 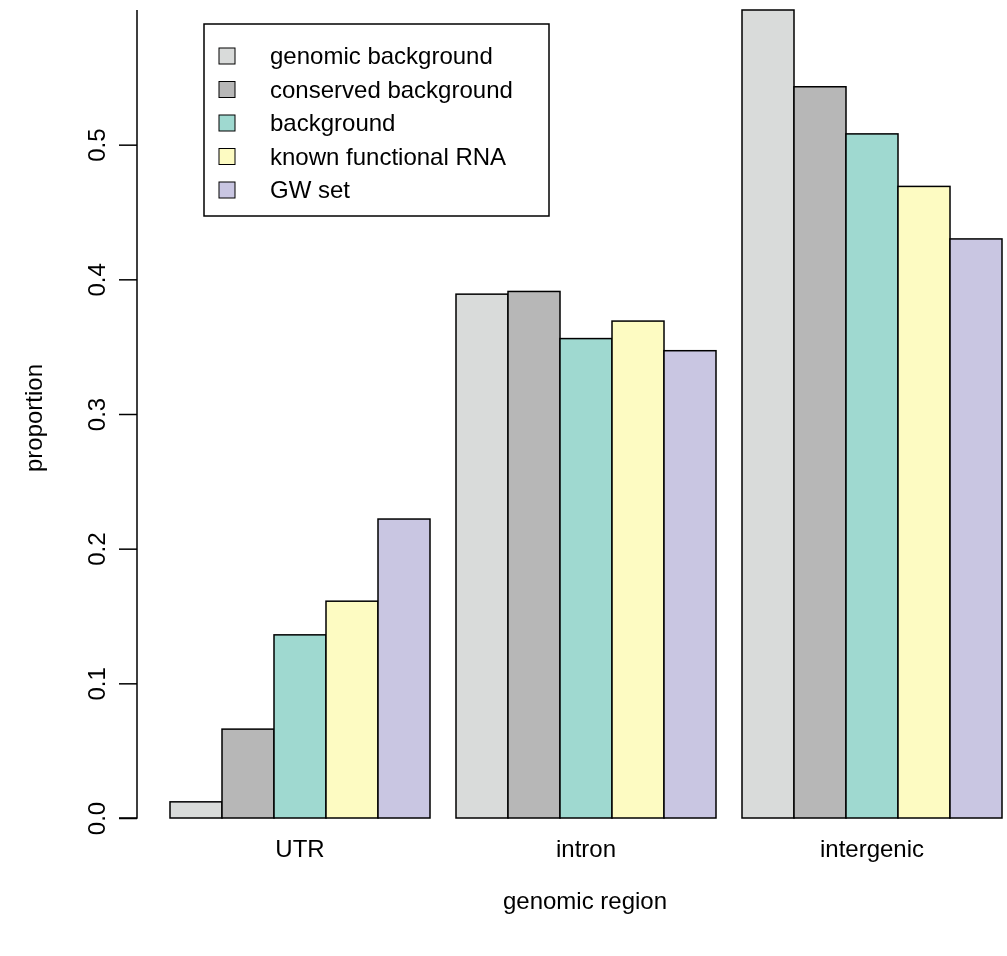 I want to click on y-tick-label: 0.3, so click(x=97, y=414).